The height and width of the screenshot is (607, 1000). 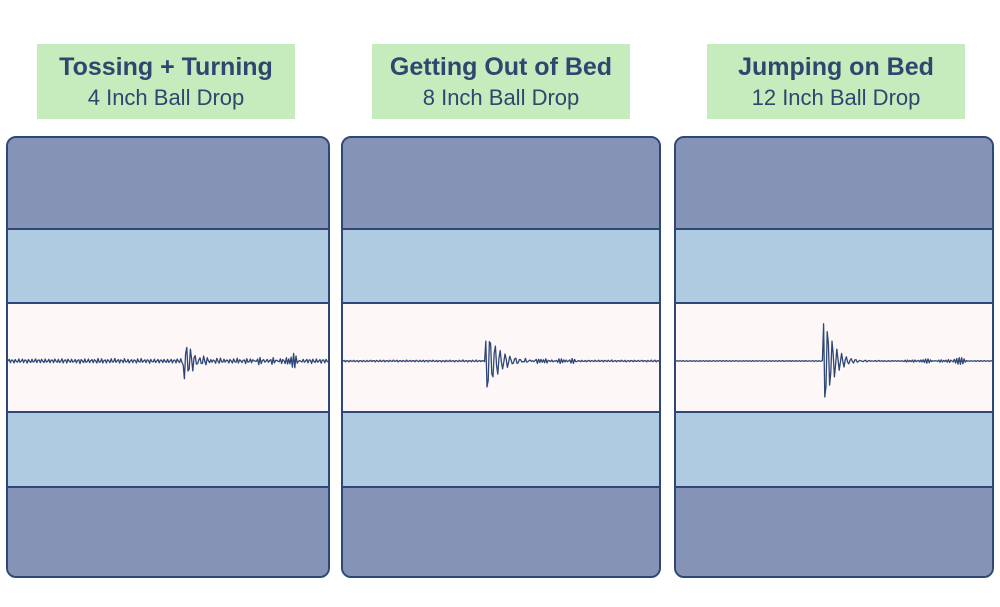 I want to click on motion-waveform-jumping-on-bed, so click(x=834, y=360).